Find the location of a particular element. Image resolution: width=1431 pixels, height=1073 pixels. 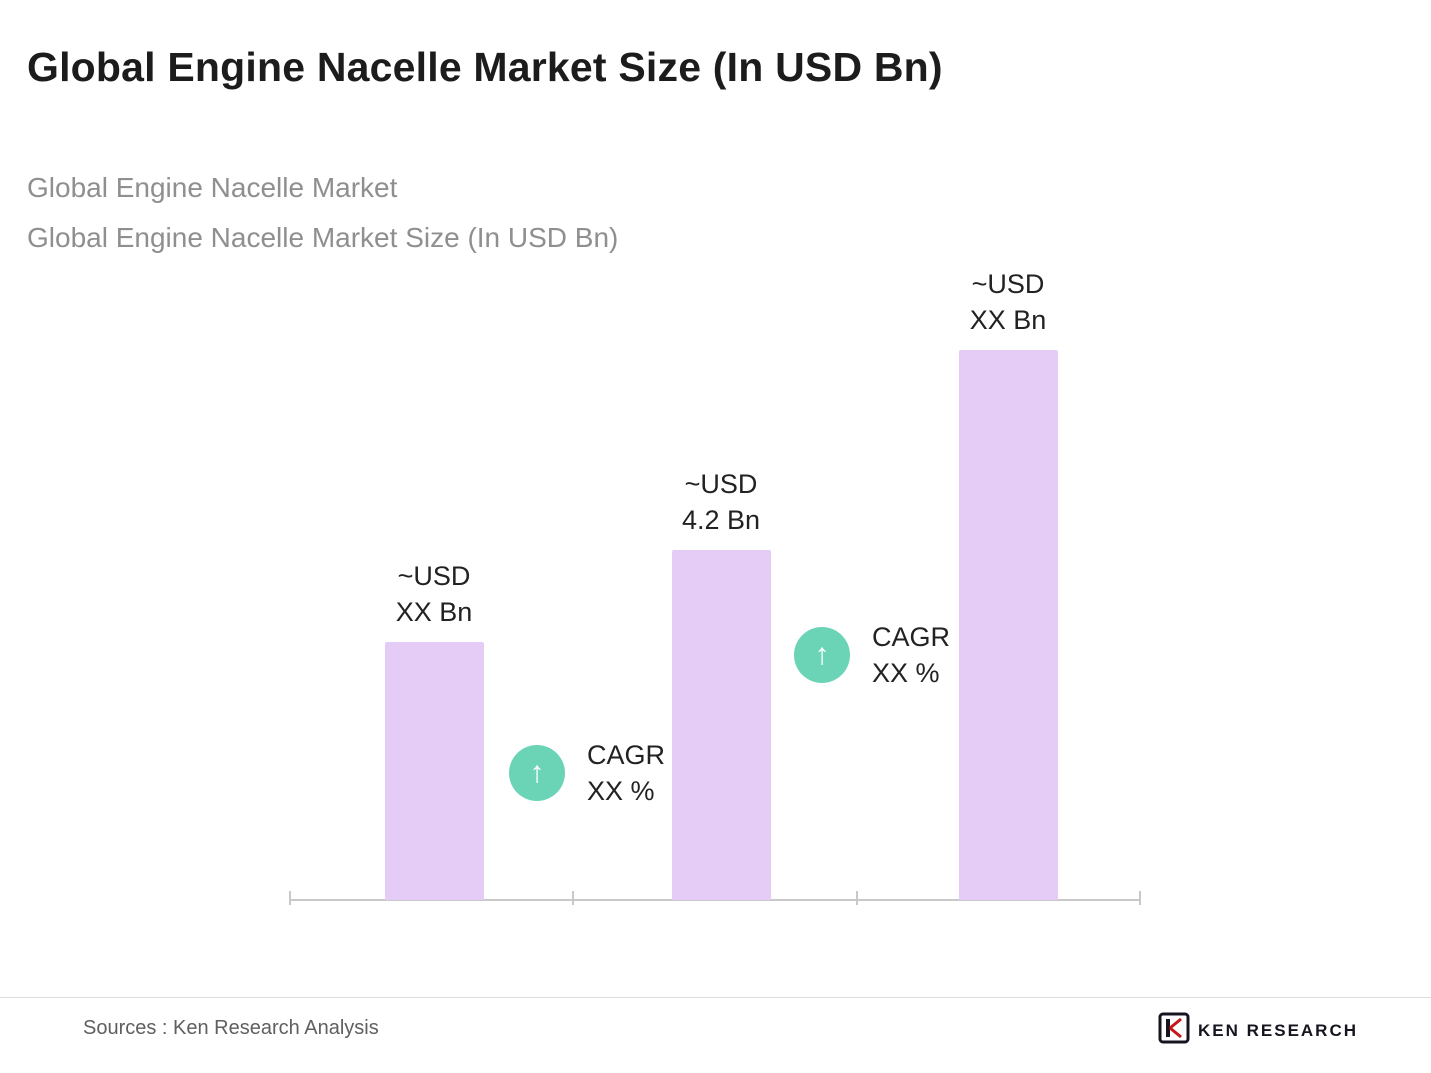

brand-logo-text: KEN RESEARCH is located at coordinates (1278, 1030).